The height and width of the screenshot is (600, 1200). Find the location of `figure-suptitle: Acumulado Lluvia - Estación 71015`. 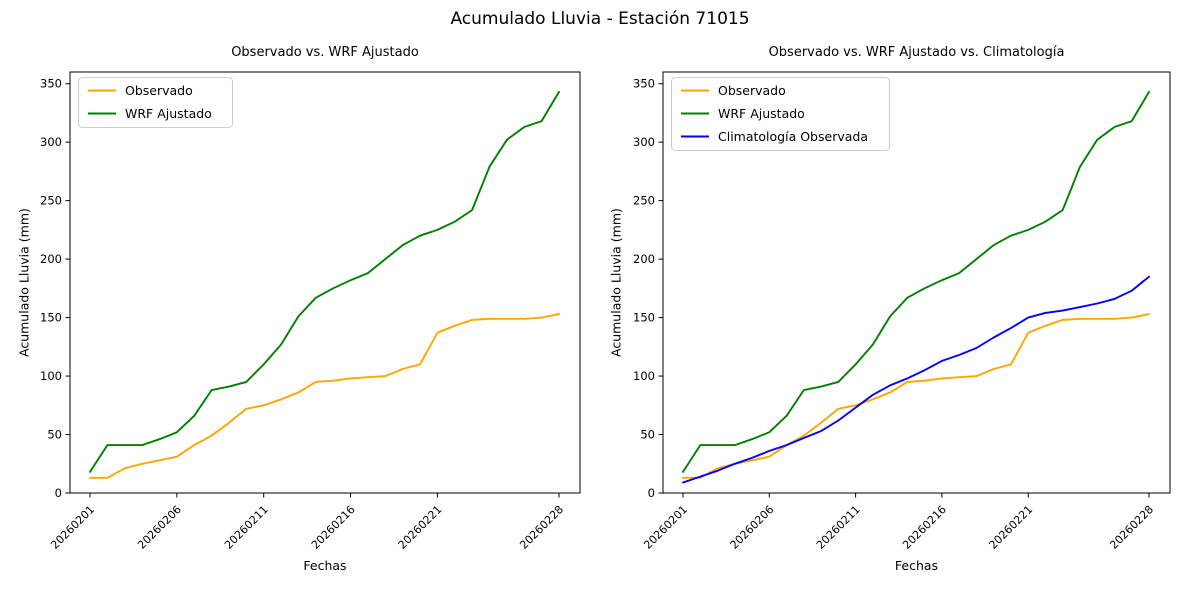

figure-suptitle: Acumulado Lluvia - Estación 71015 is located at coordinates (600, 19).